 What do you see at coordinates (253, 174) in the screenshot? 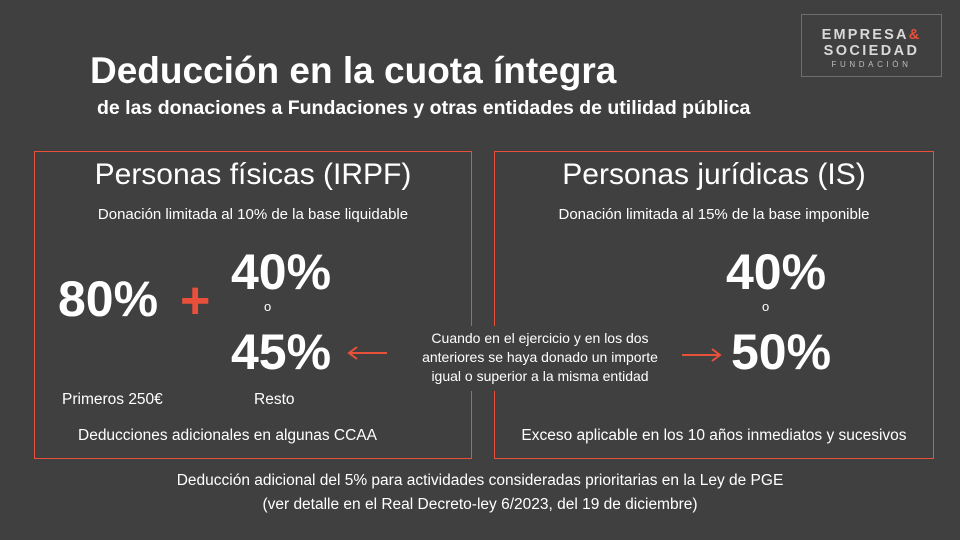
I see `irpf-title: Personas físicas (IRPF)` at bounding box center [253, 174].